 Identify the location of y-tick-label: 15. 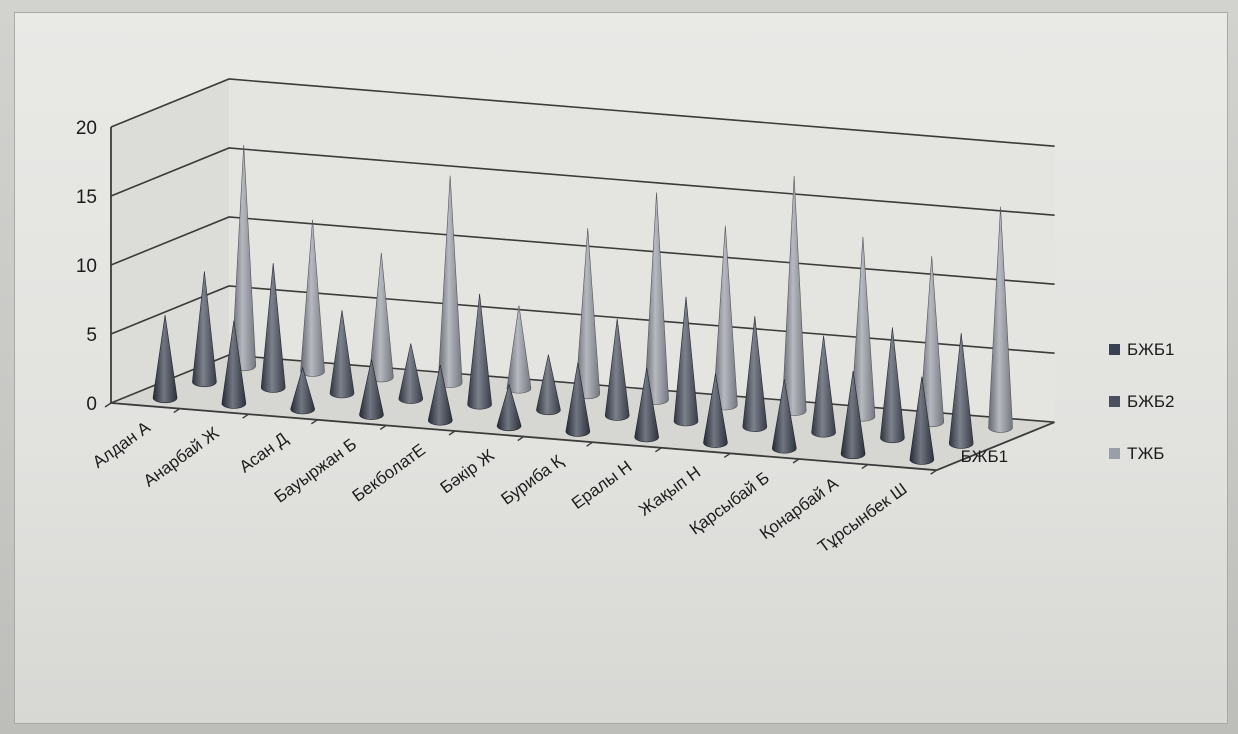
(86, 197).